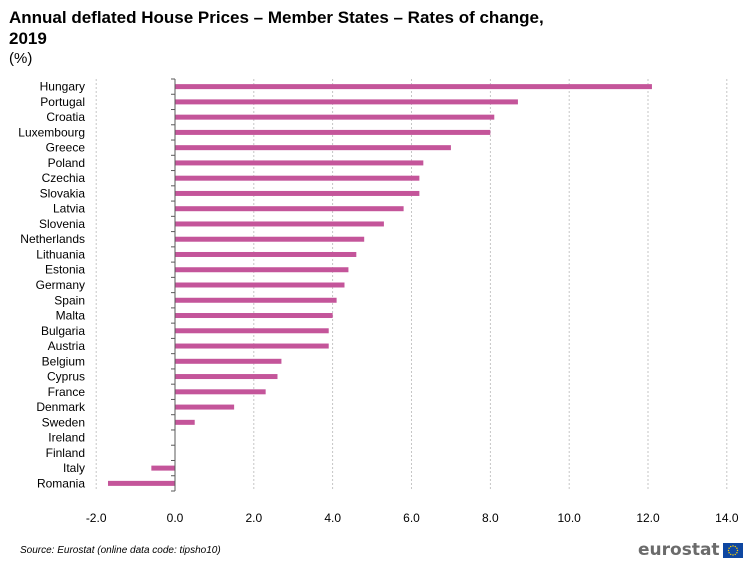 This screenshot has height=565, width=750. I want to click on bar-malta, so click(254, 316).